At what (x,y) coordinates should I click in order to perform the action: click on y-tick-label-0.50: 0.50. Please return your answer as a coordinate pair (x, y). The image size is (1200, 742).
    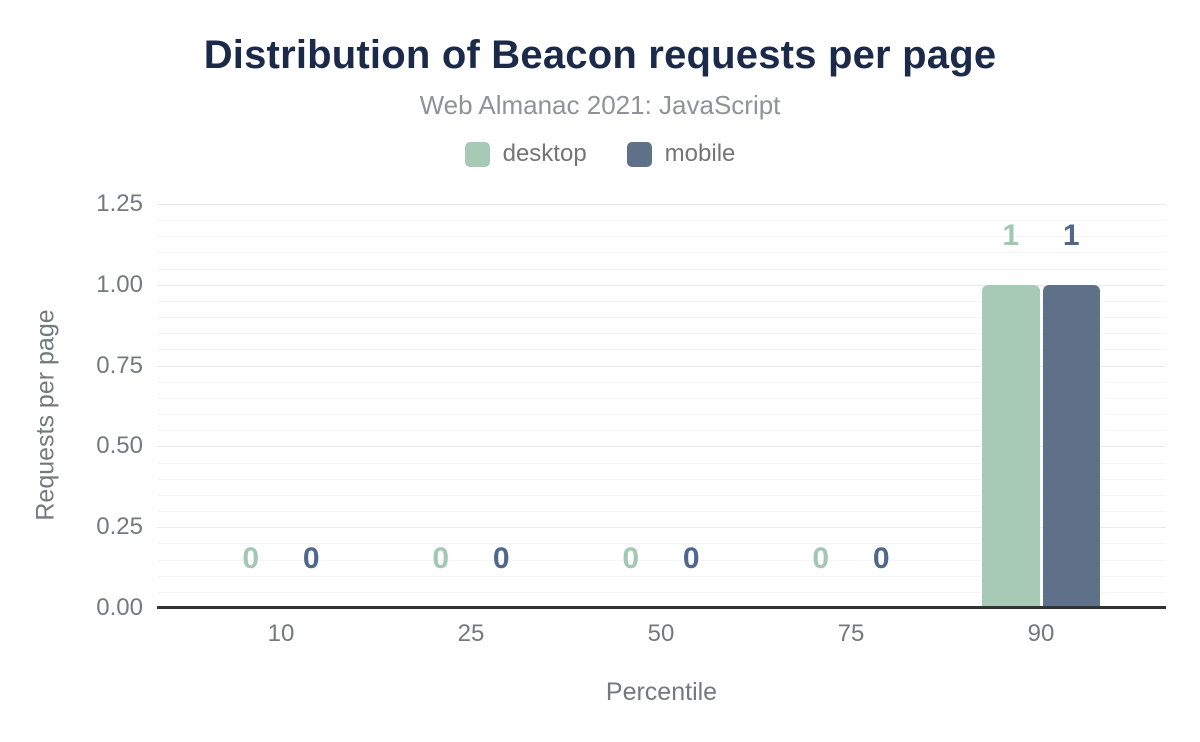
    Looking at the image, I should click on (119, 446).